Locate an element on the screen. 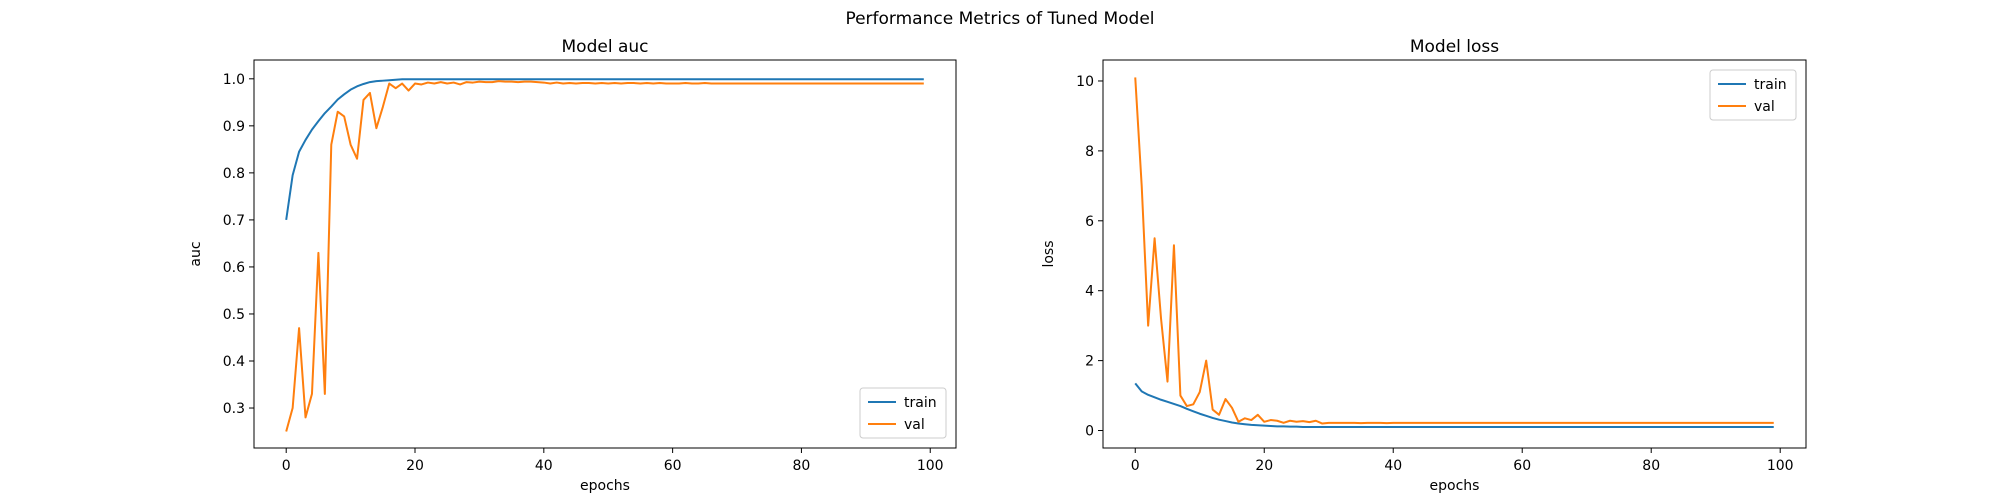 The width and height of the screenshot is (2000, 500). y-tick-label: 6 is located at coordinates (1089, 222).